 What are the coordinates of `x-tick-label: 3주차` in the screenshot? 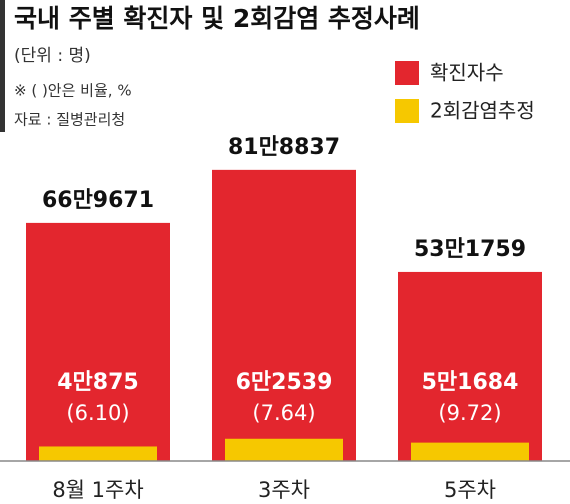 It's located at (284, 490).